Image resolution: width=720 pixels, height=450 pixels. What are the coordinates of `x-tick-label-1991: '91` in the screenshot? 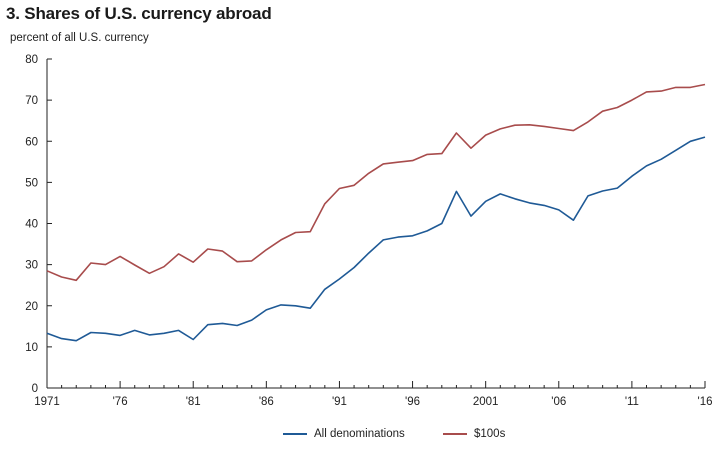 It's located at (339, 402).